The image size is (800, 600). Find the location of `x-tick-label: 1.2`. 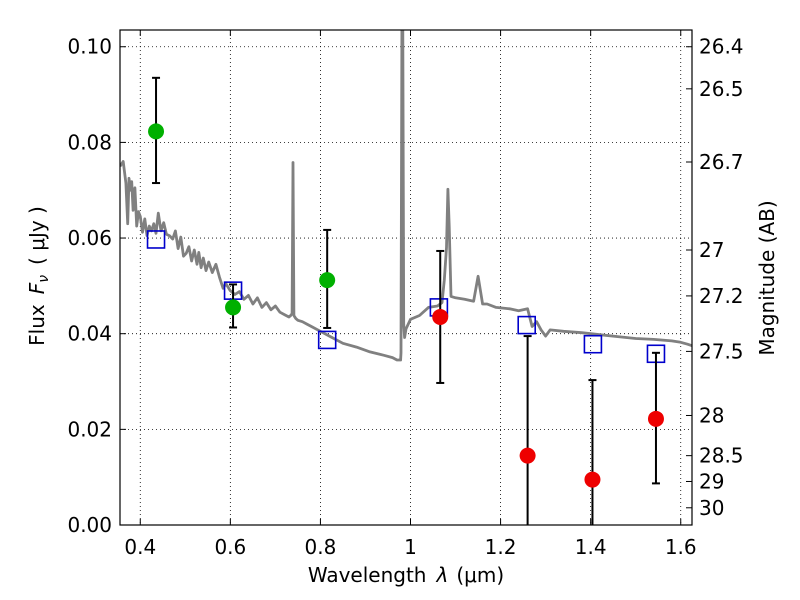

x-tick-label: 1.2 is located at coordinates (501, 547).